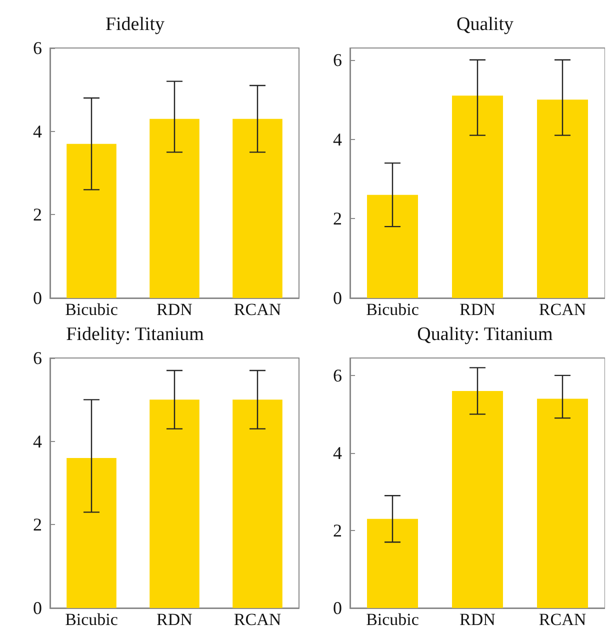 Image resolution: width=615 pixels, height=629 pixels. I want to click on chart-title: Fidelity: Titanium, so click(135, 334).